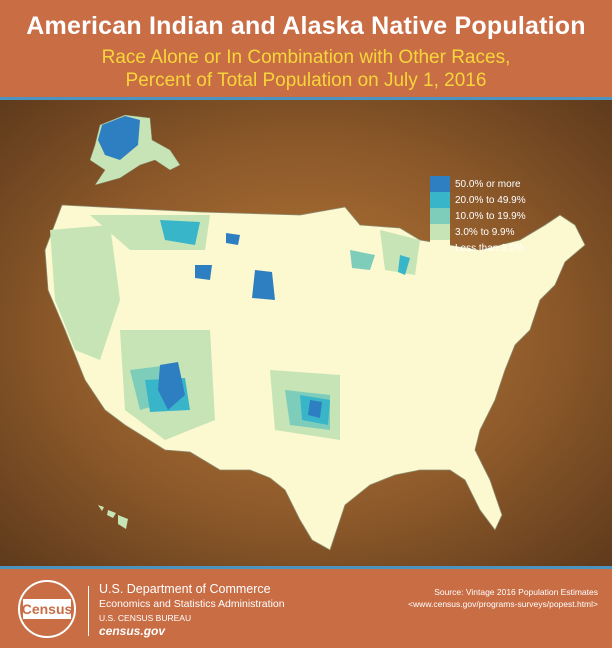 This screenshot has height=648, width=612. What do you see at coordinates (240, 325) in the screenshot?
I see `majority-counties` at bounding box center [240, 325].